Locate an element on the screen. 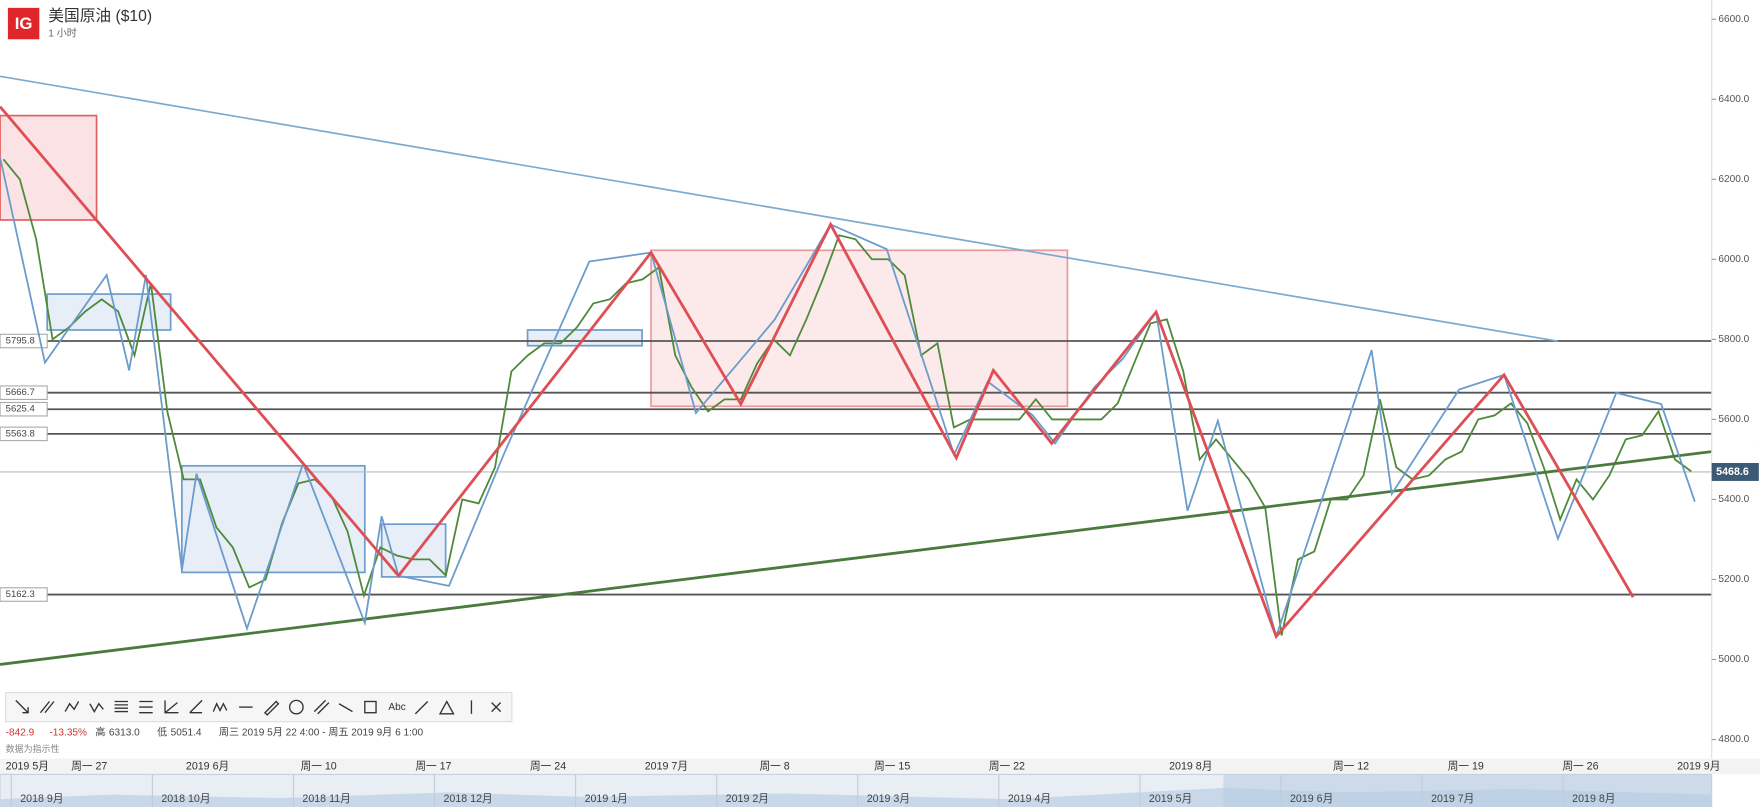  y-tick-label: 6000.0 is located at coordinates (1733, 259).